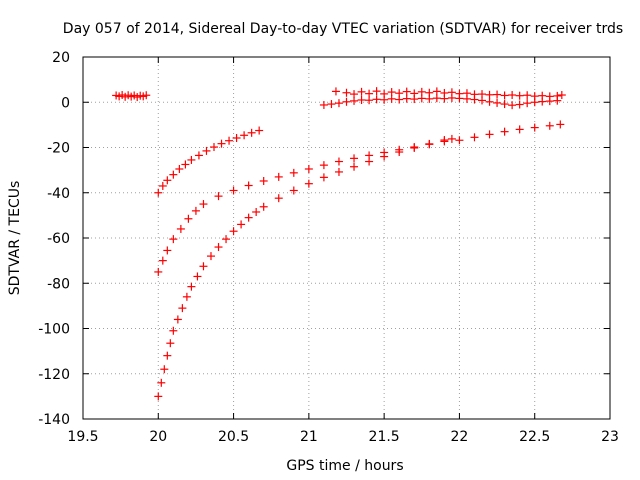 This screenshot has height=480, width=640. What do you see at coordinates (534, 437) in the screenshot?
I see `x-tick-label: 22.5` at bounding box center [534, 437].